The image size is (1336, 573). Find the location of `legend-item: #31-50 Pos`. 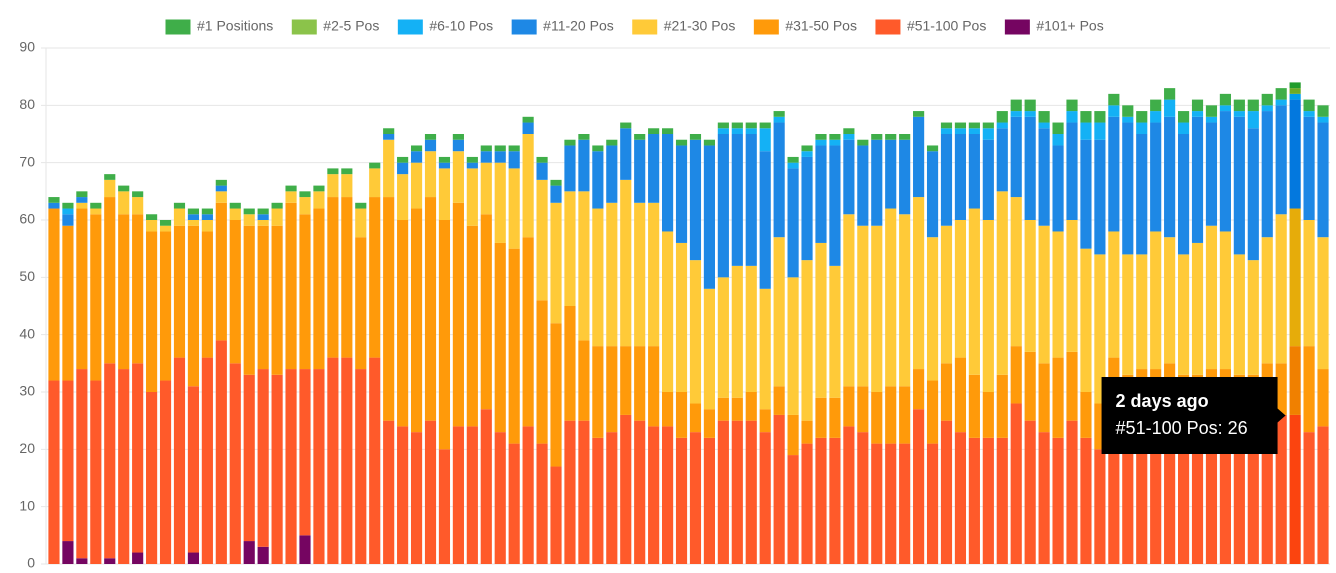

legend-item: #31-50 Pos is located at coordinates (804, 27).